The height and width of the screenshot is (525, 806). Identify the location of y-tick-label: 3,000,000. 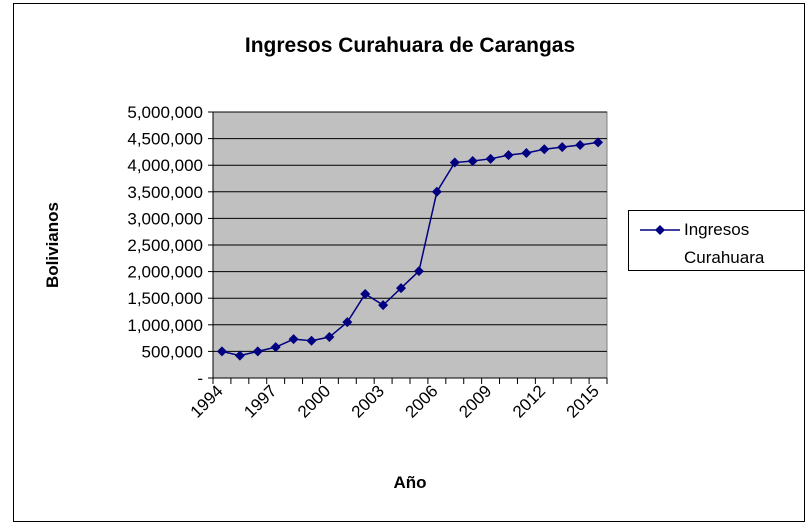
(165, 218).